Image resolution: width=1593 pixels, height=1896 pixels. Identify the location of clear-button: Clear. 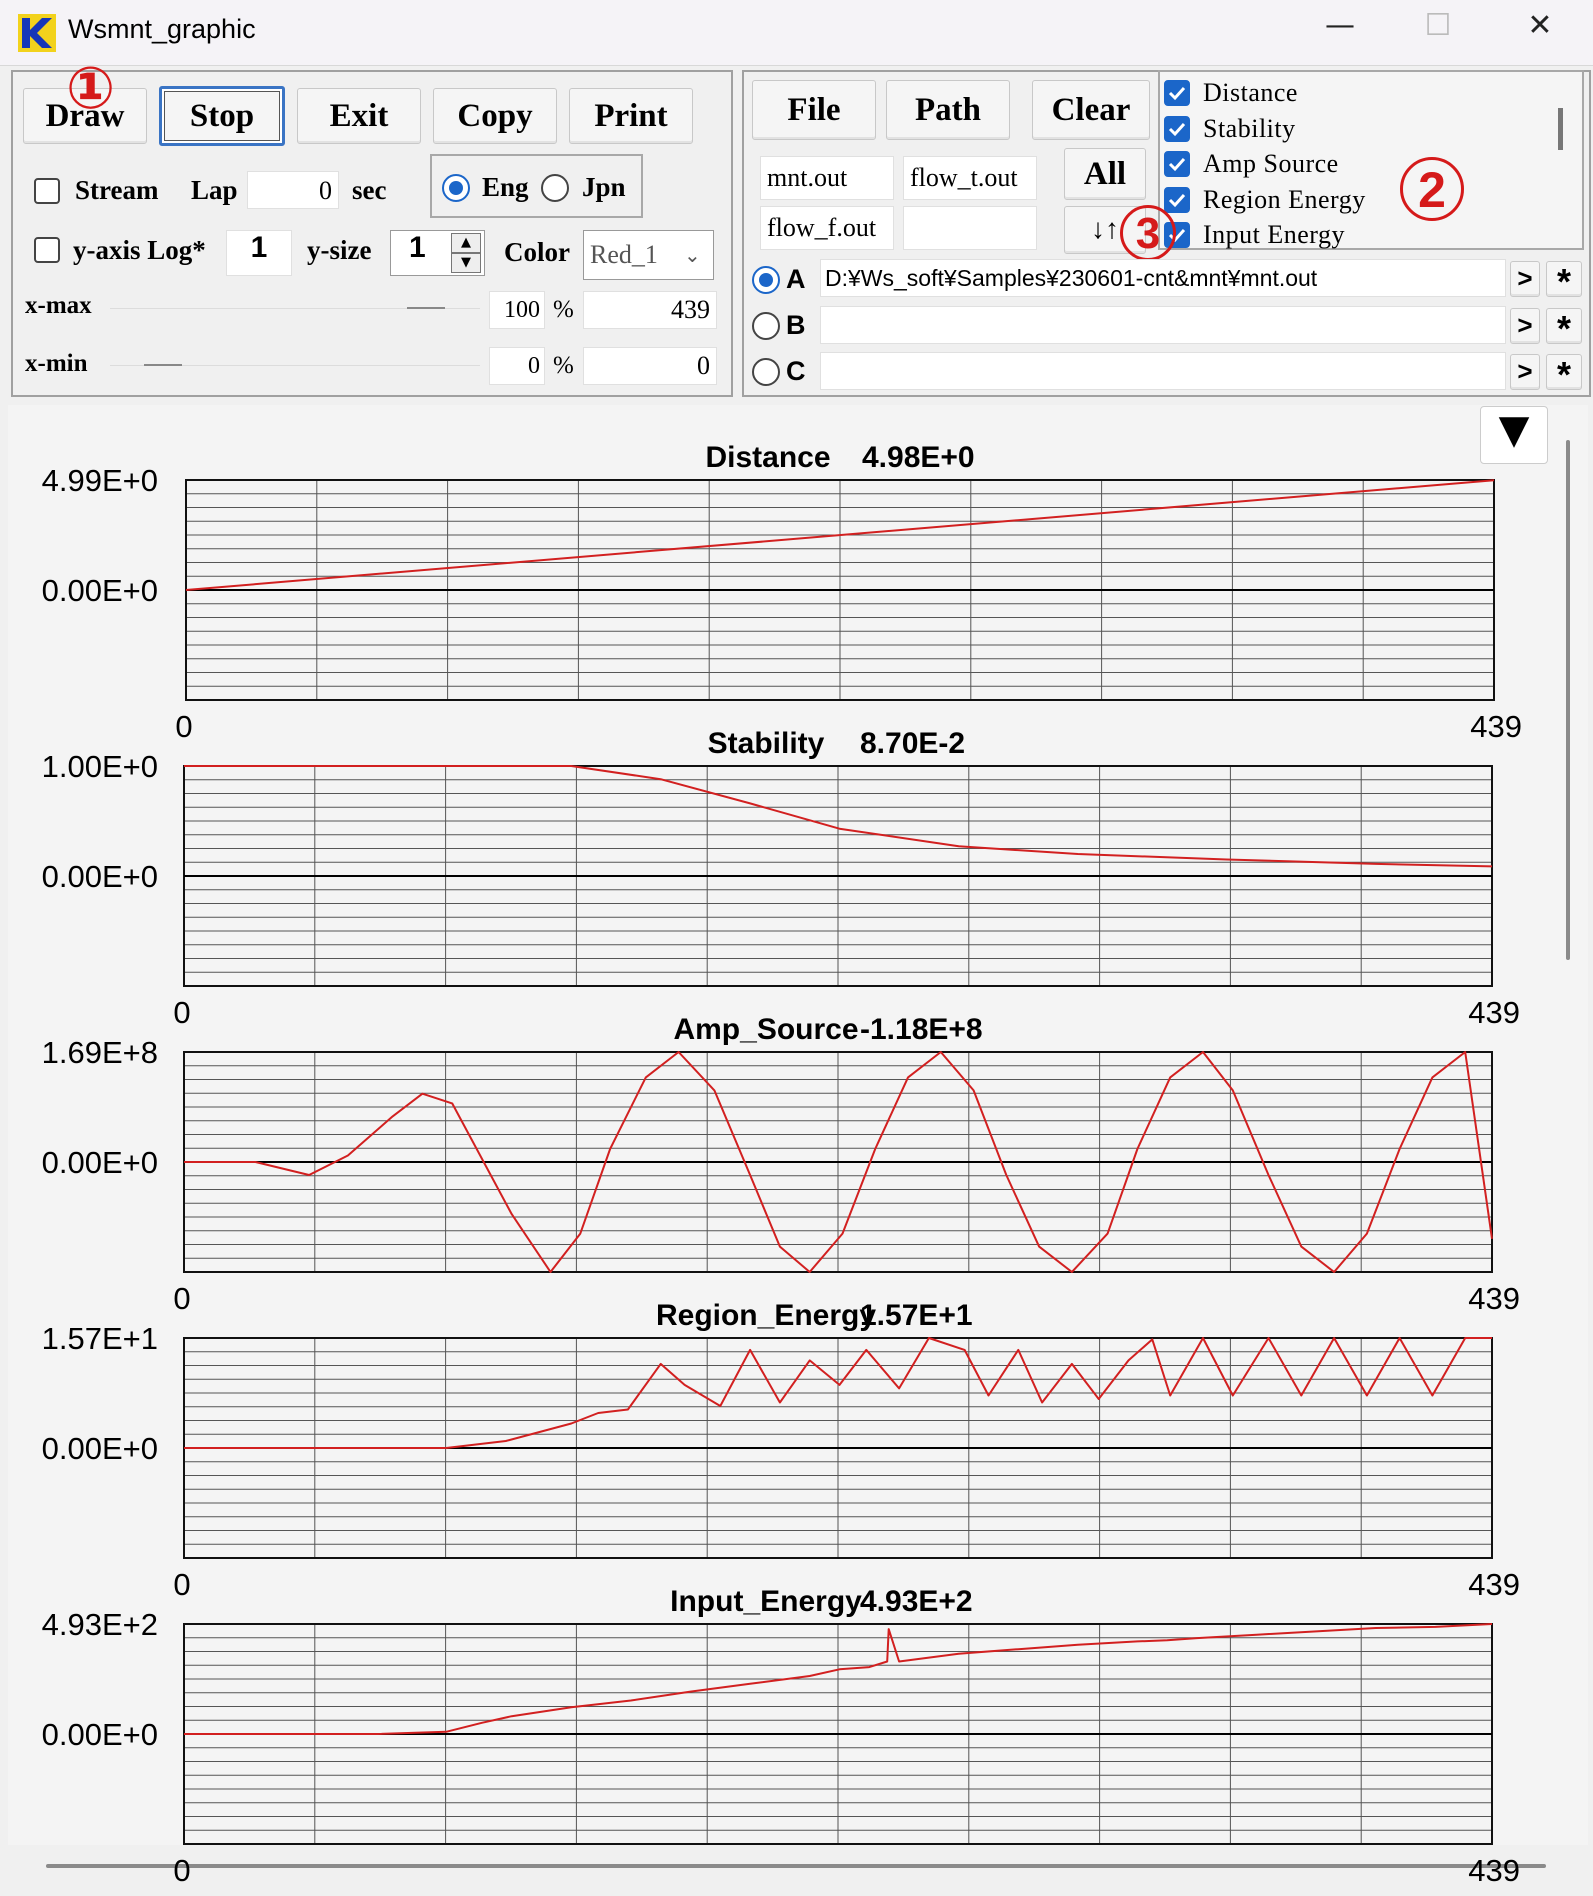
(1091, 110).